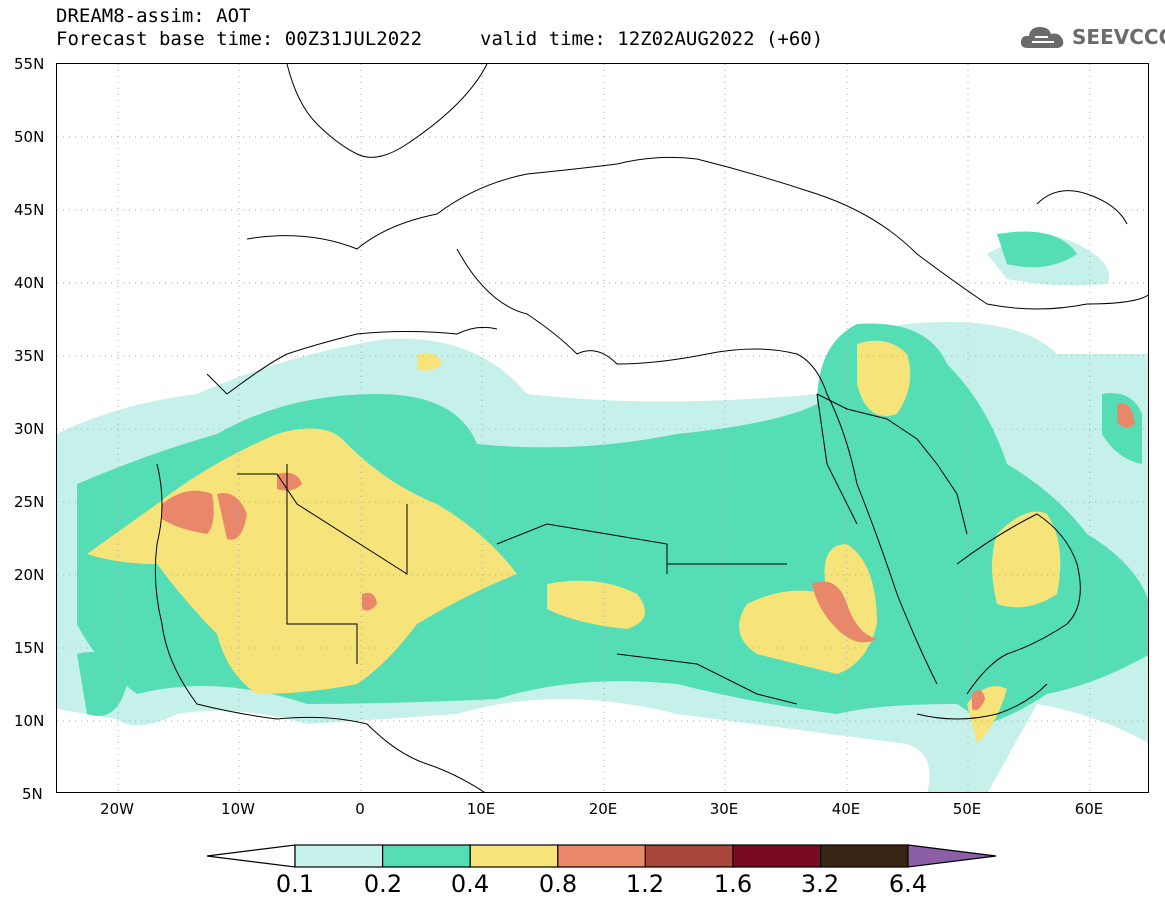 The height and width of the screenshot is (905, 1165). What do you see at coordinates (295, 884) in the screenshot?
I see `colorbar-label: 0.1` at bounding box center [295, 884].